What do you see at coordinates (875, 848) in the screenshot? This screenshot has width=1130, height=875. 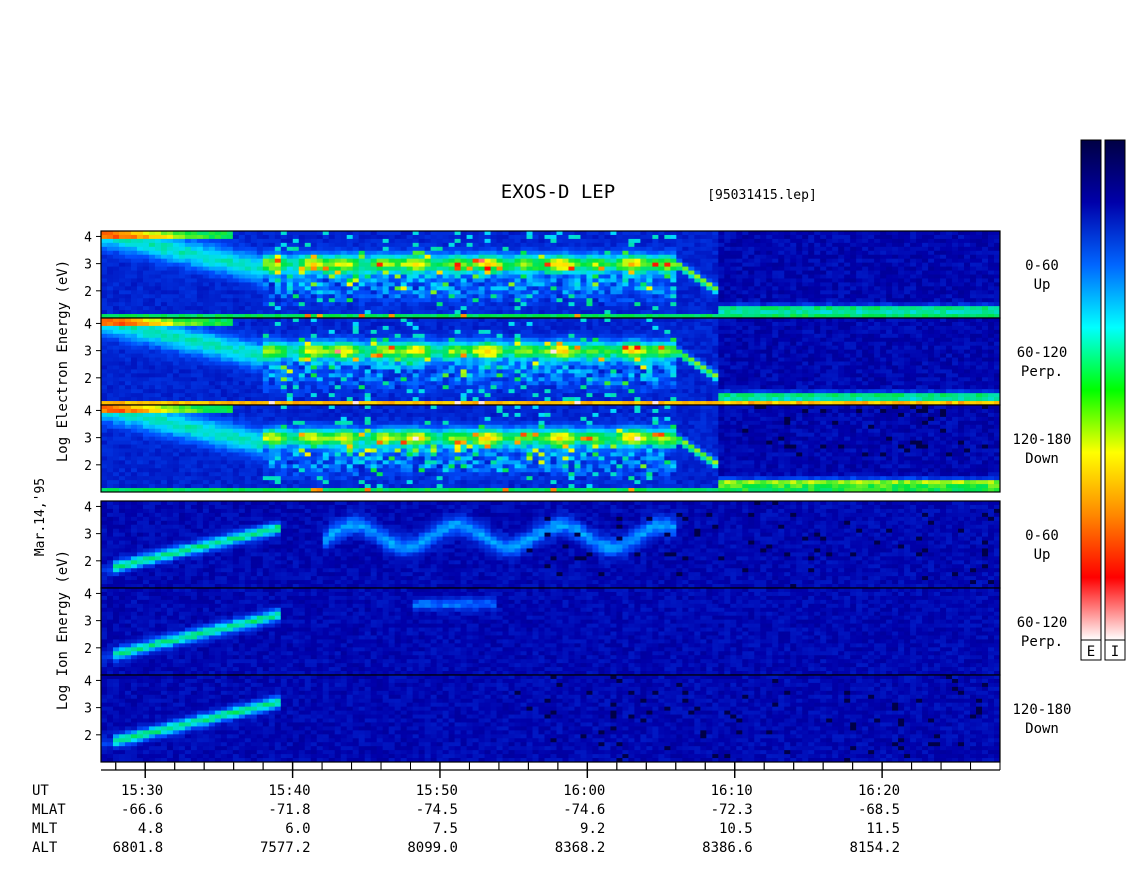 I see `ephemeris-value: 8154.2` at bounding box center [875, 848].